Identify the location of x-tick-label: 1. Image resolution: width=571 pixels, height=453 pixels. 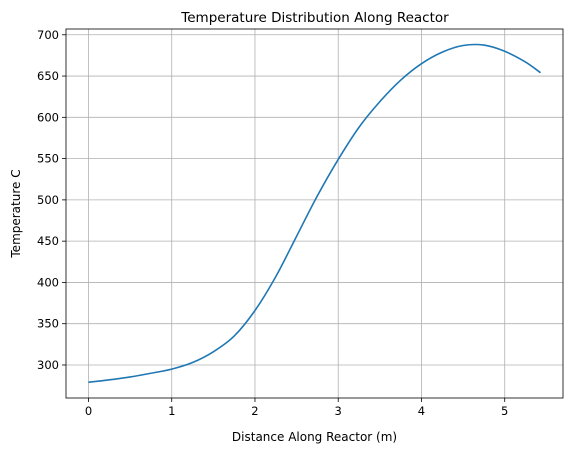
(171, 411).